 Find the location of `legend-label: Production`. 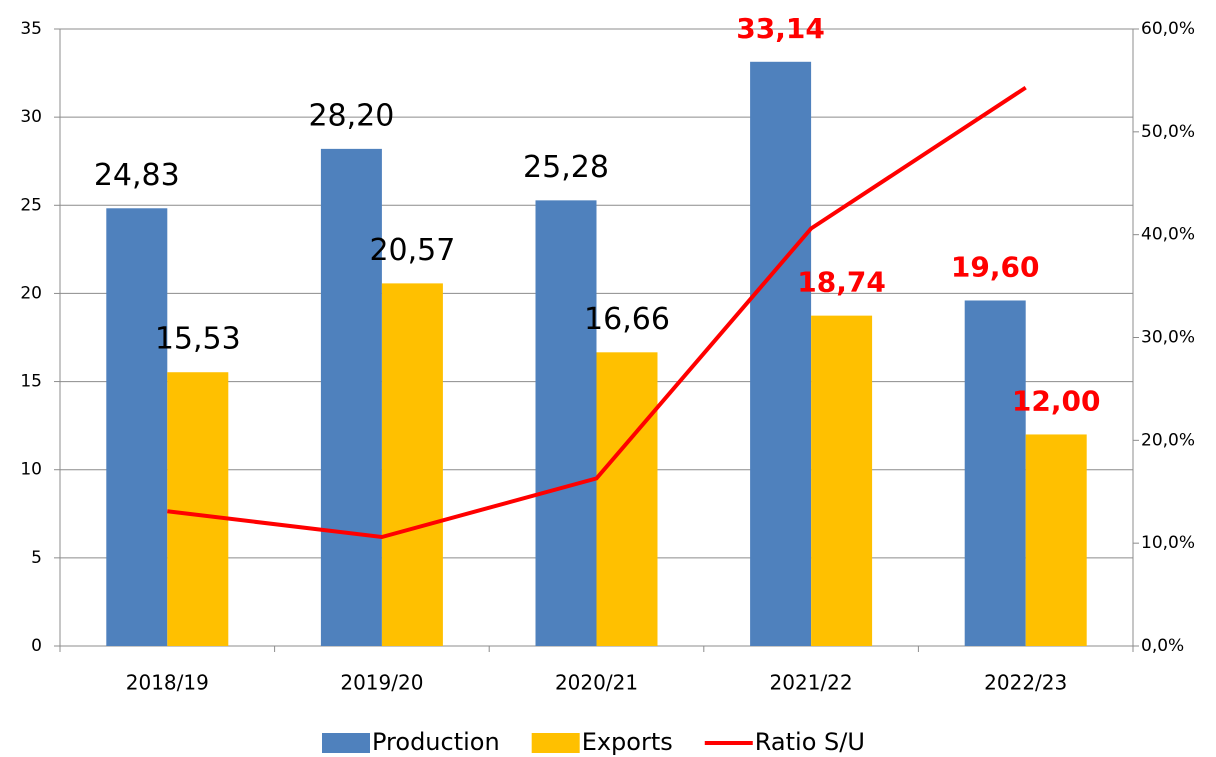

legend-label: Production is located at coordinates (436, 742).